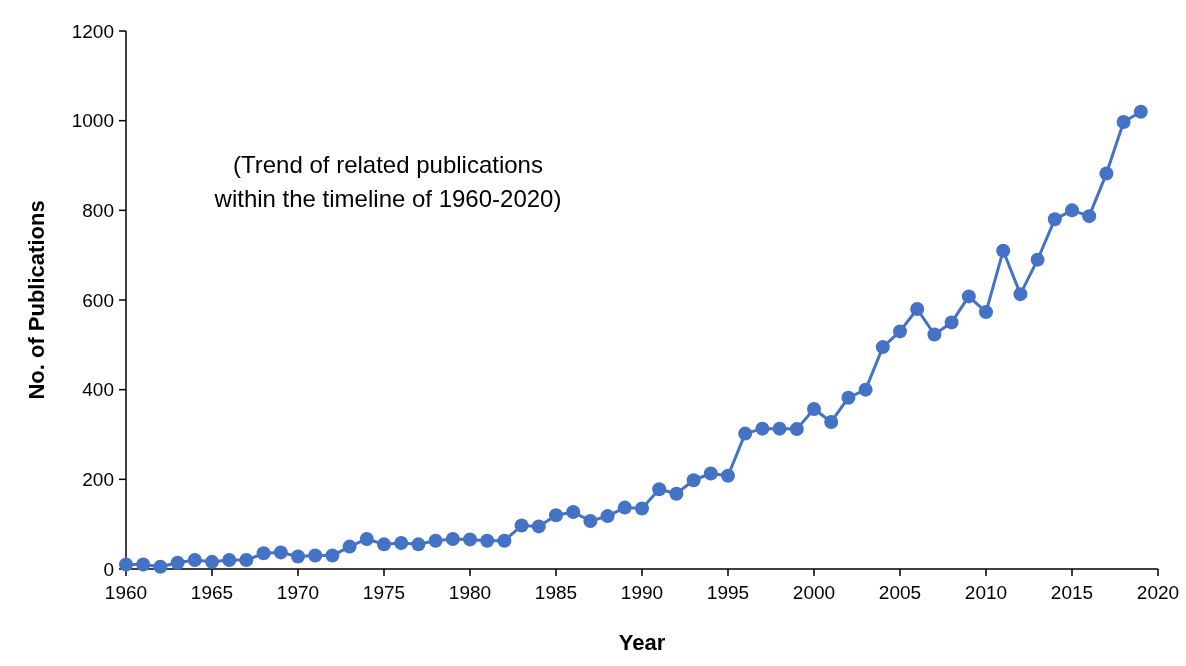  I want to click on x-tick-label: 1970, so click(298, 592).